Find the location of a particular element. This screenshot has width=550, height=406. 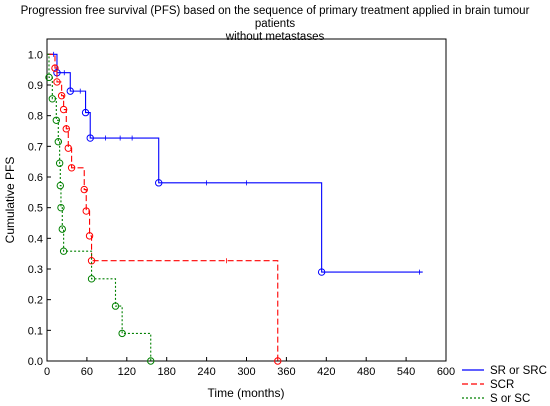

y-tick-label: 0.6 is located at coordinates (35, 178).